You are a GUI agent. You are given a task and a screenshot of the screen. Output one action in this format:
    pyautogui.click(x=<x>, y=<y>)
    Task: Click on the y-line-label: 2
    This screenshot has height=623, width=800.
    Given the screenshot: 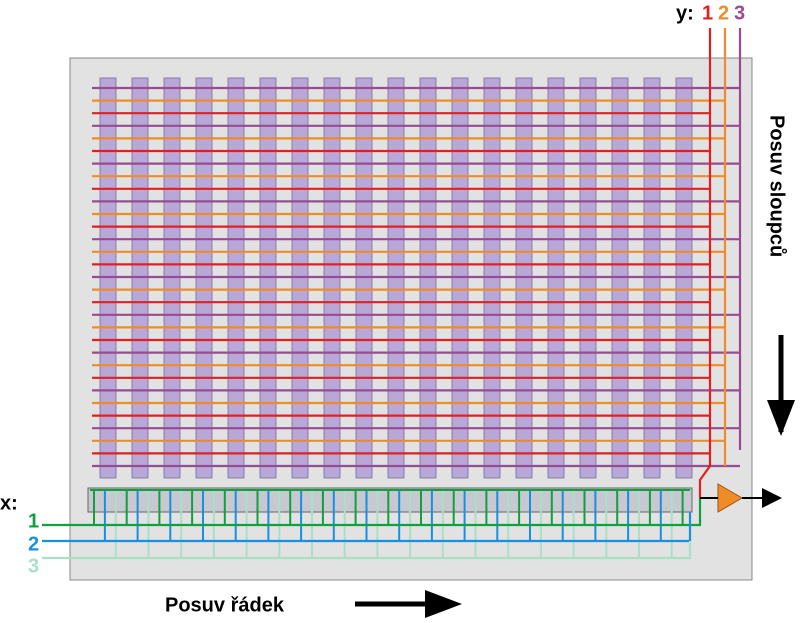 What is the action you would take?
    pyautogui.click(x=723, y=13)
    